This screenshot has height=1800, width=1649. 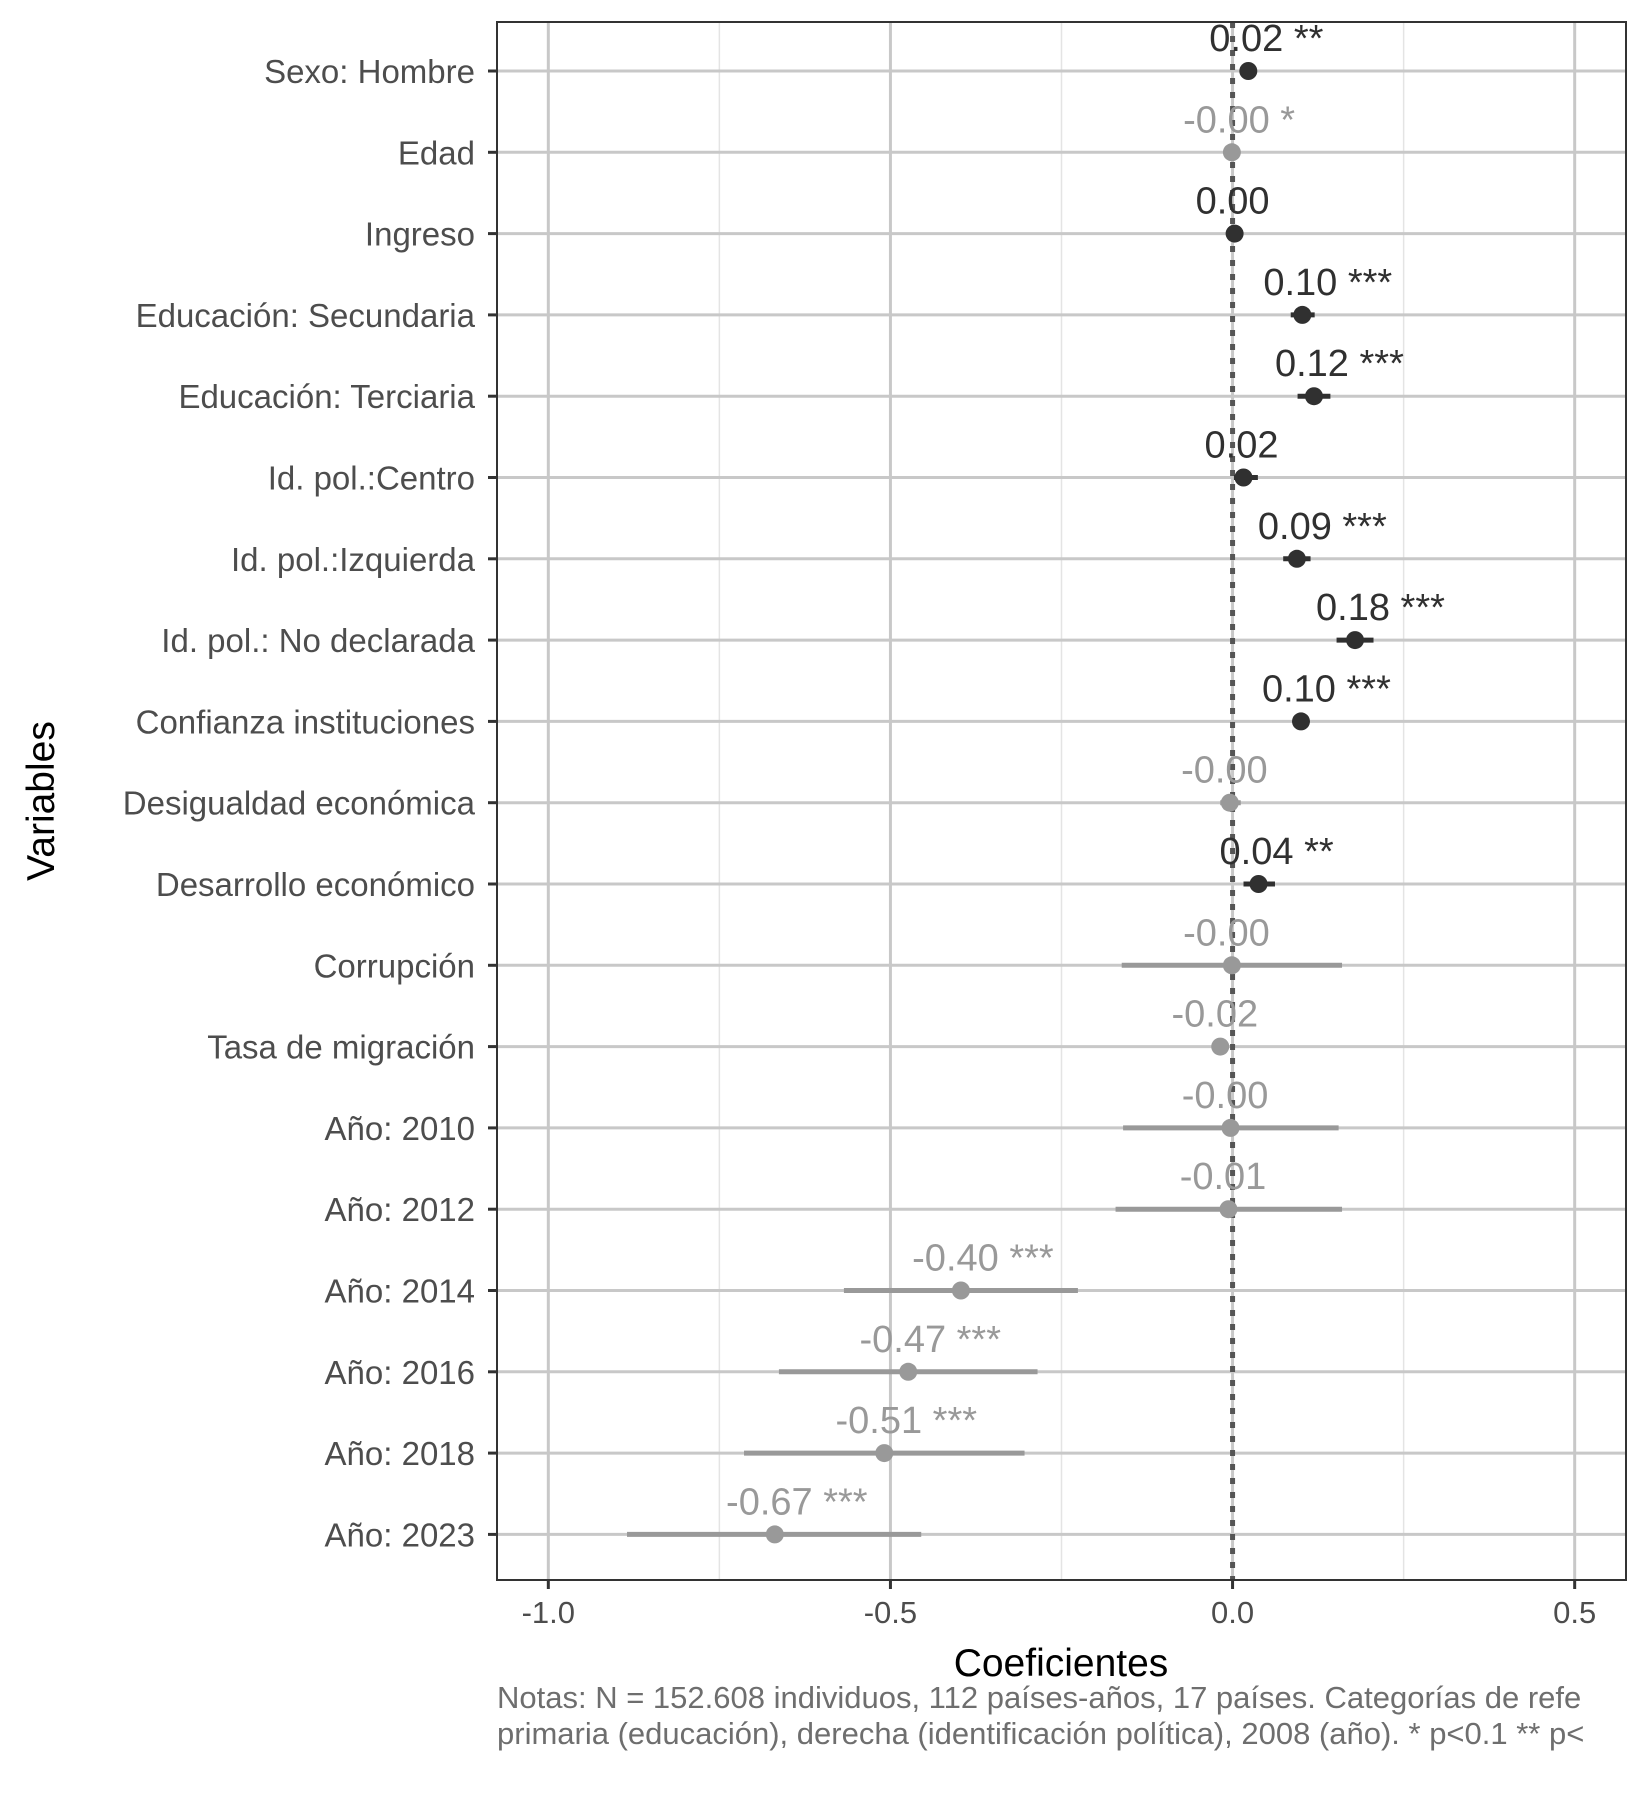 What do you see at coordinates (420, 234) in the screenshot?
I see `y-tick-label: Ingreso` at bounding box center [420, 234].